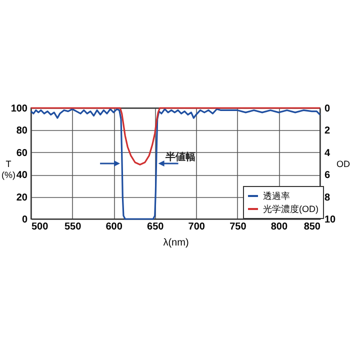 Image resolution: width=350 pixels, height=350 pixels. Describe the element at coordinates (343, 164) in the screenshot. I see `y2-axis-title: OD` at that location.